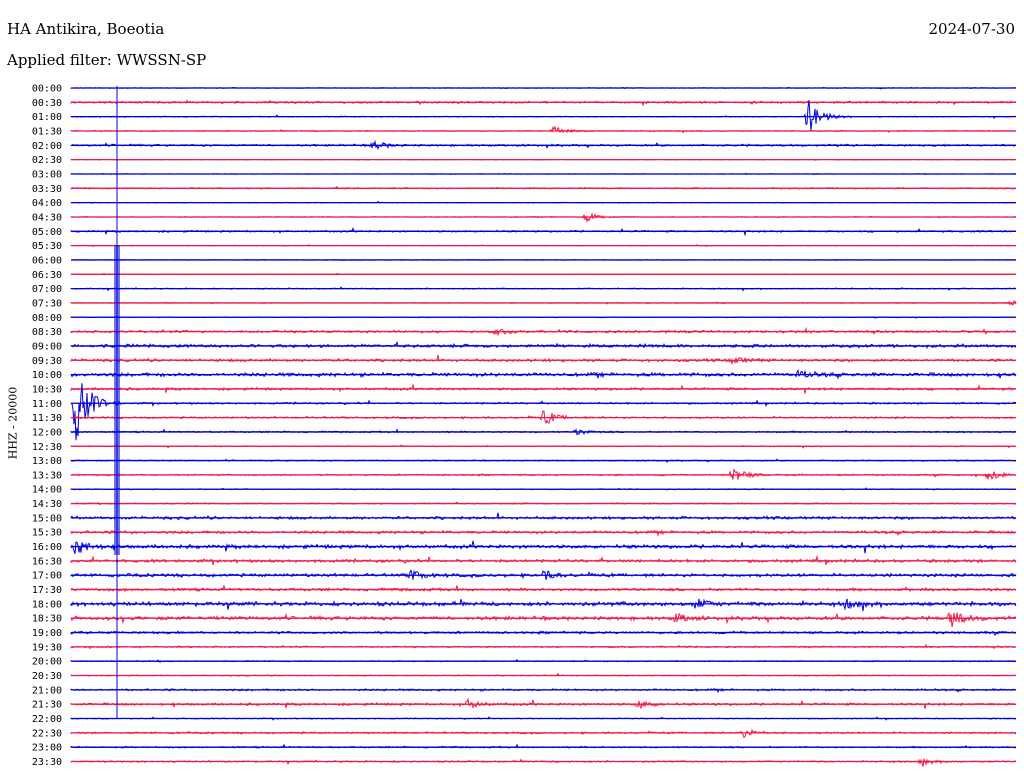 The image size is (1024, 780). Describe the element at coordinates (47, 103) in the screenshot. I see `row-time-label: 00:30` at that location.